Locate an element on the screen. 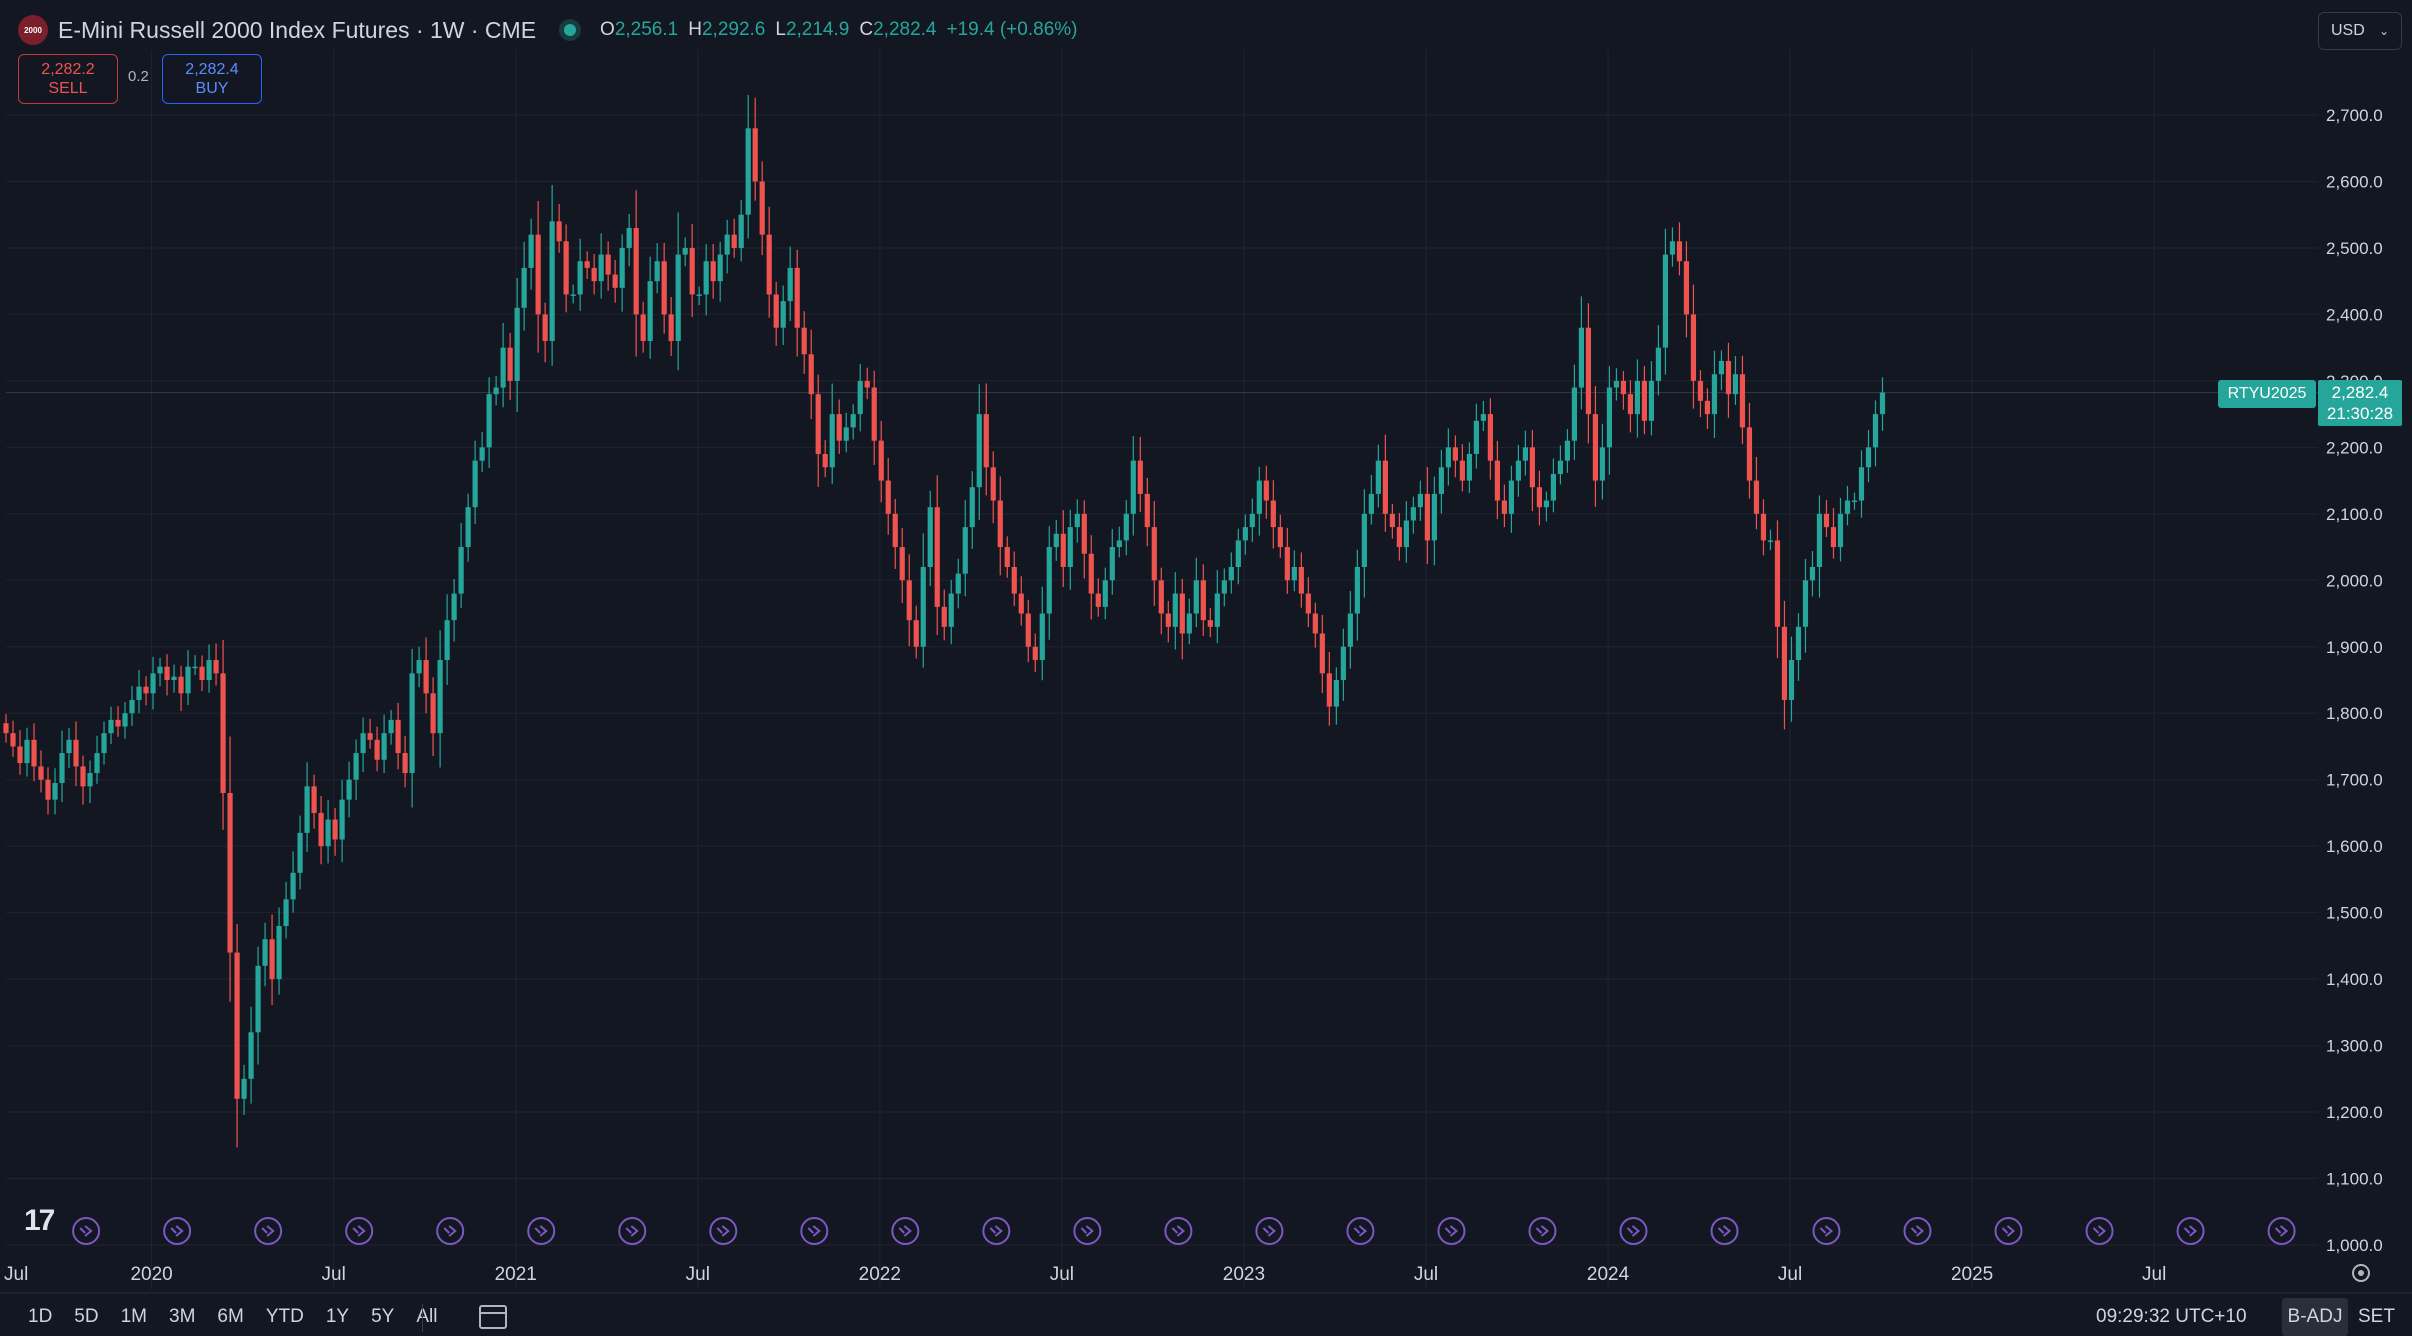 Image resolution: width=2412 pixels, height=1336 pixels. range-button-1m: 1M is located at coordinates (133, 1316).